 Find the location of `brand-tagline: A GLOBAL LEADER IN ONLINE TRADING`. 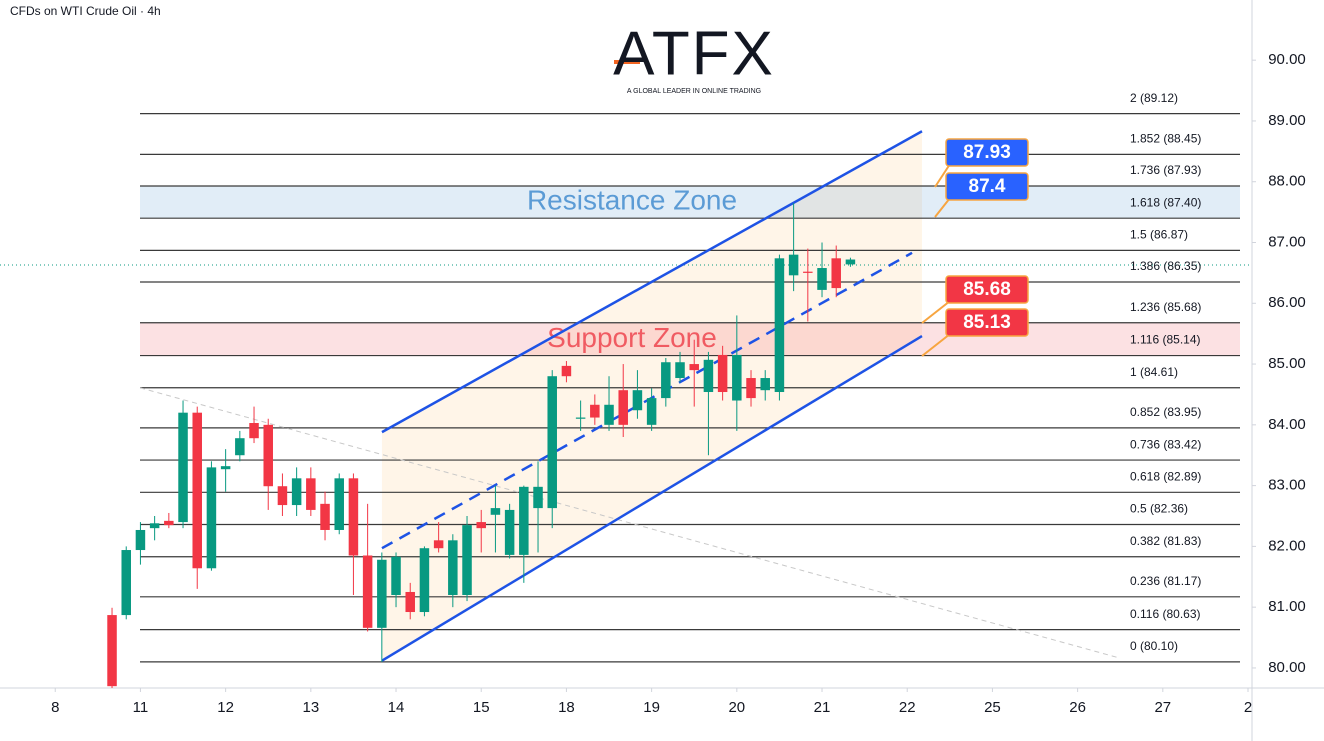

brand-tagline: A GLOBAL LEADER IN ONLINE TRADING is located at coordinates (694, 91).